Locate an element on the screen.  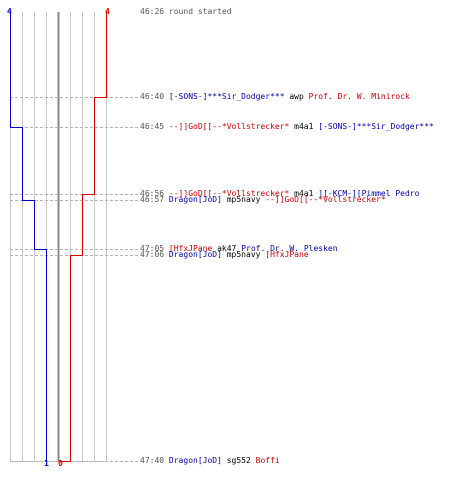
event-time: 46:57 is located at coordinates (152, 199).